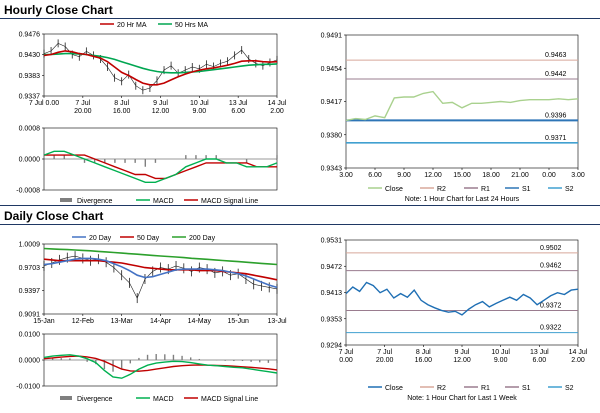 Image resolution: width=600 pixels, height=413 pixels. What do you see at coordinates (30, 55) in the screenshot?
I see `hourly-price-y-tick-label: 0.9430` at bounding box center [30, 55].